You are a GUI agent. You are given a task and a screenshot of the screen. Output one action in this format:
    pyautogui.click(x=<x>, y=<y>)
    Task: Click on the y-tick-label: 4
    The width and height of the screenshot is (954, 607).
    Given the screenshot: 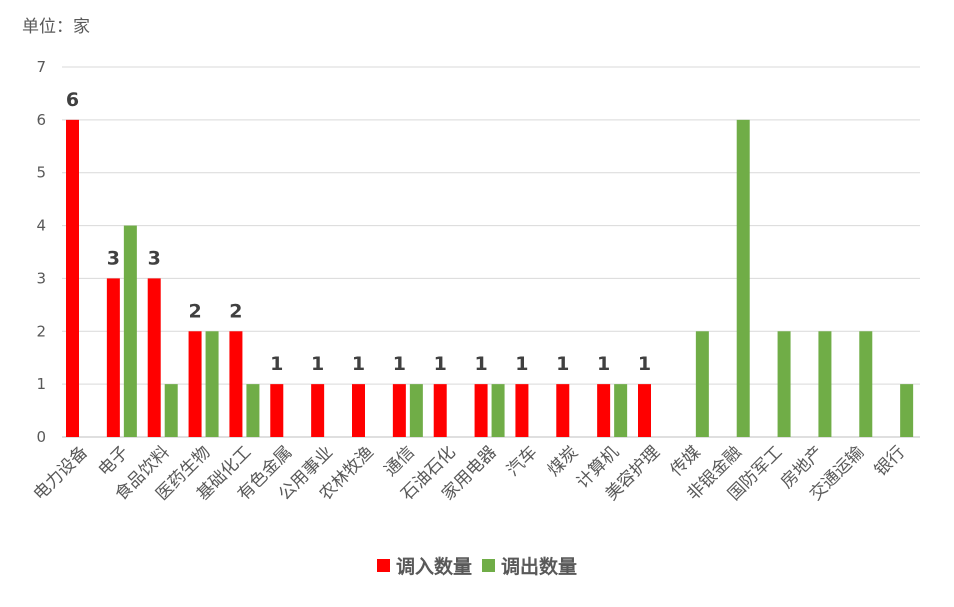 What is the action you would take?
    pyautogui.click(x=41, y=226)
    